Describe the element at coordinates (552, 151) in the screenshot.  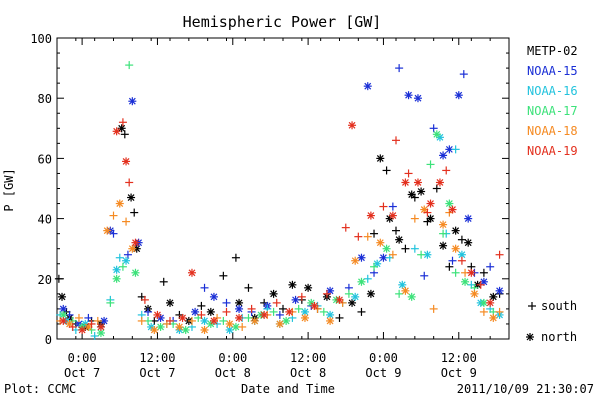
I see `legend-entry: NOAA-19` at that location.